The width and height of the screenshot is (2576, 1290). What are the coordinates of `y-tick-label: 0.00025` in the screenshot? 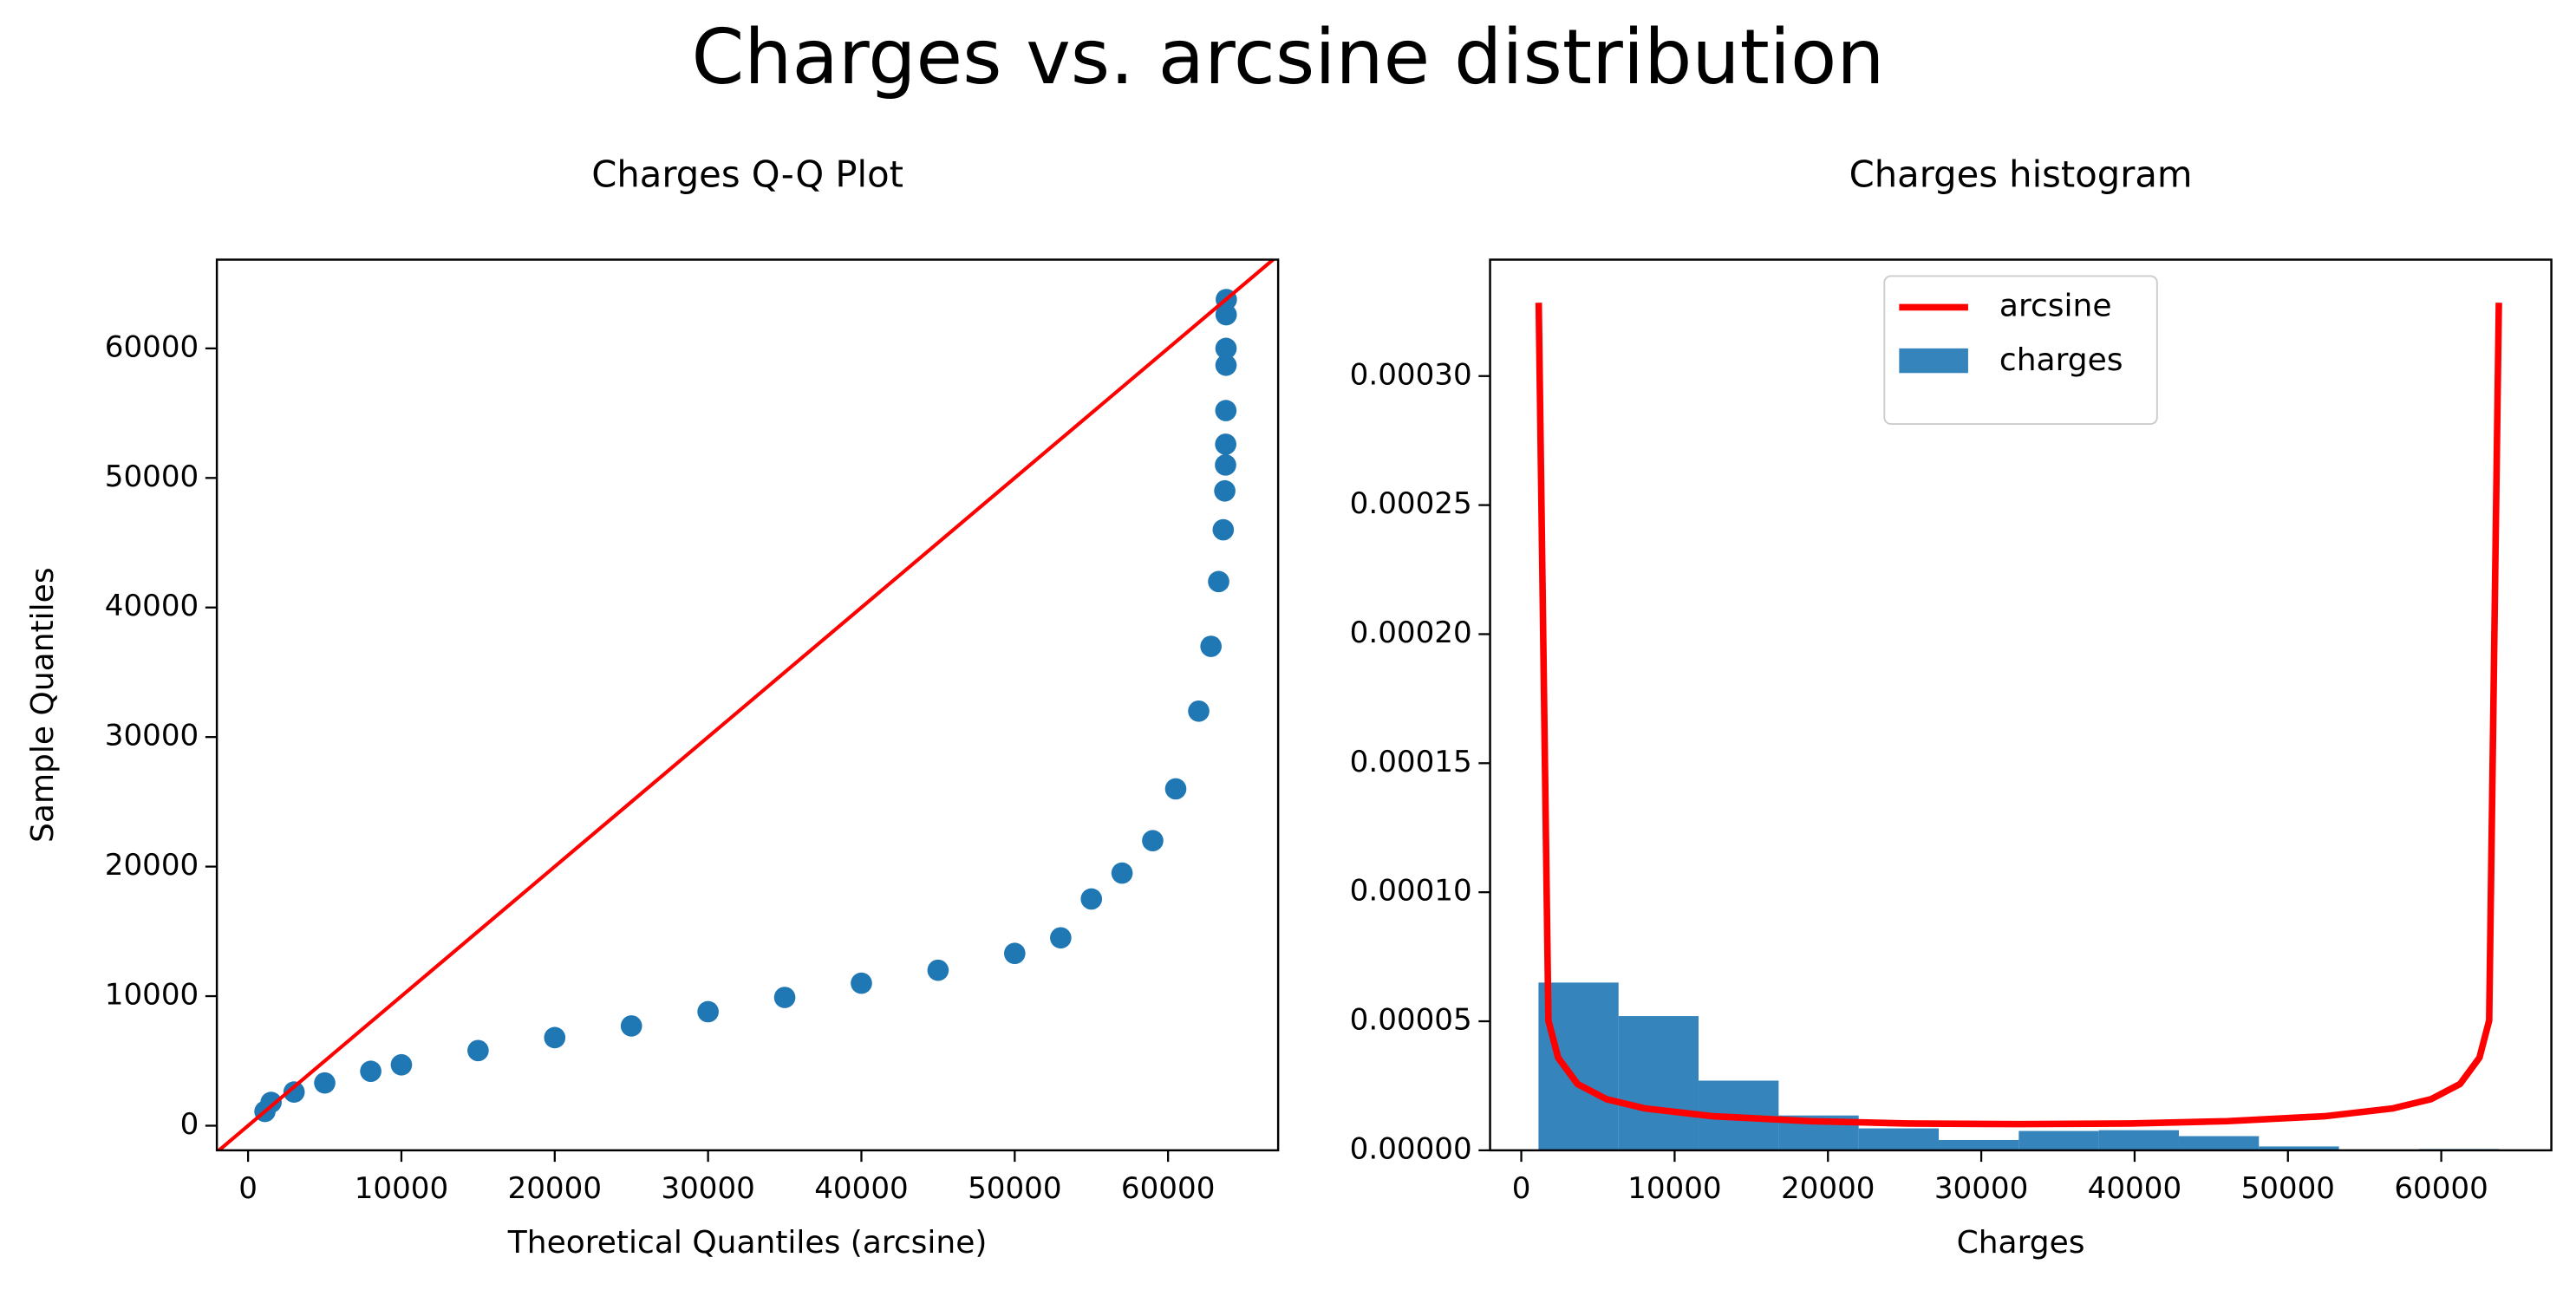 It's located at (1411, 503).